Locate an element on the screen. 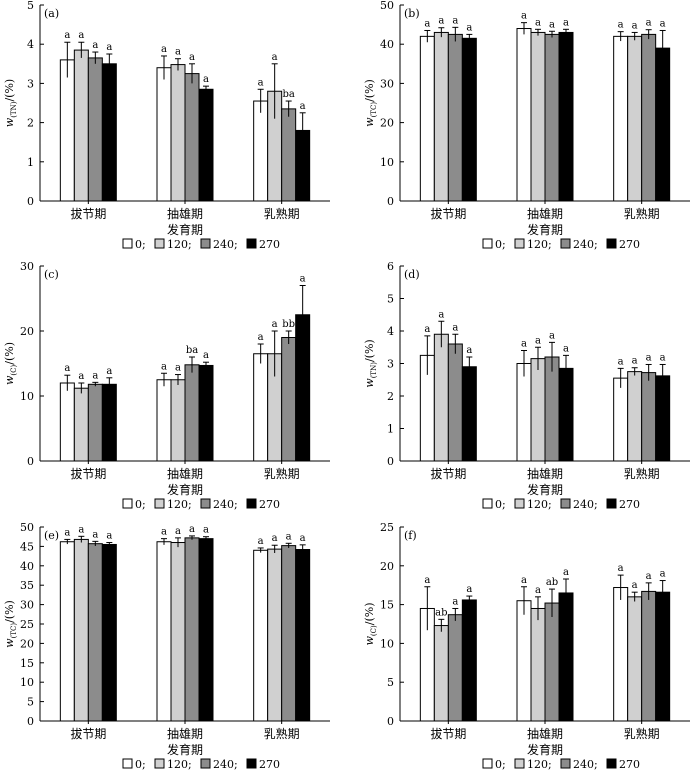  y-tick-label: 5 is located at coordinates (390, 299).